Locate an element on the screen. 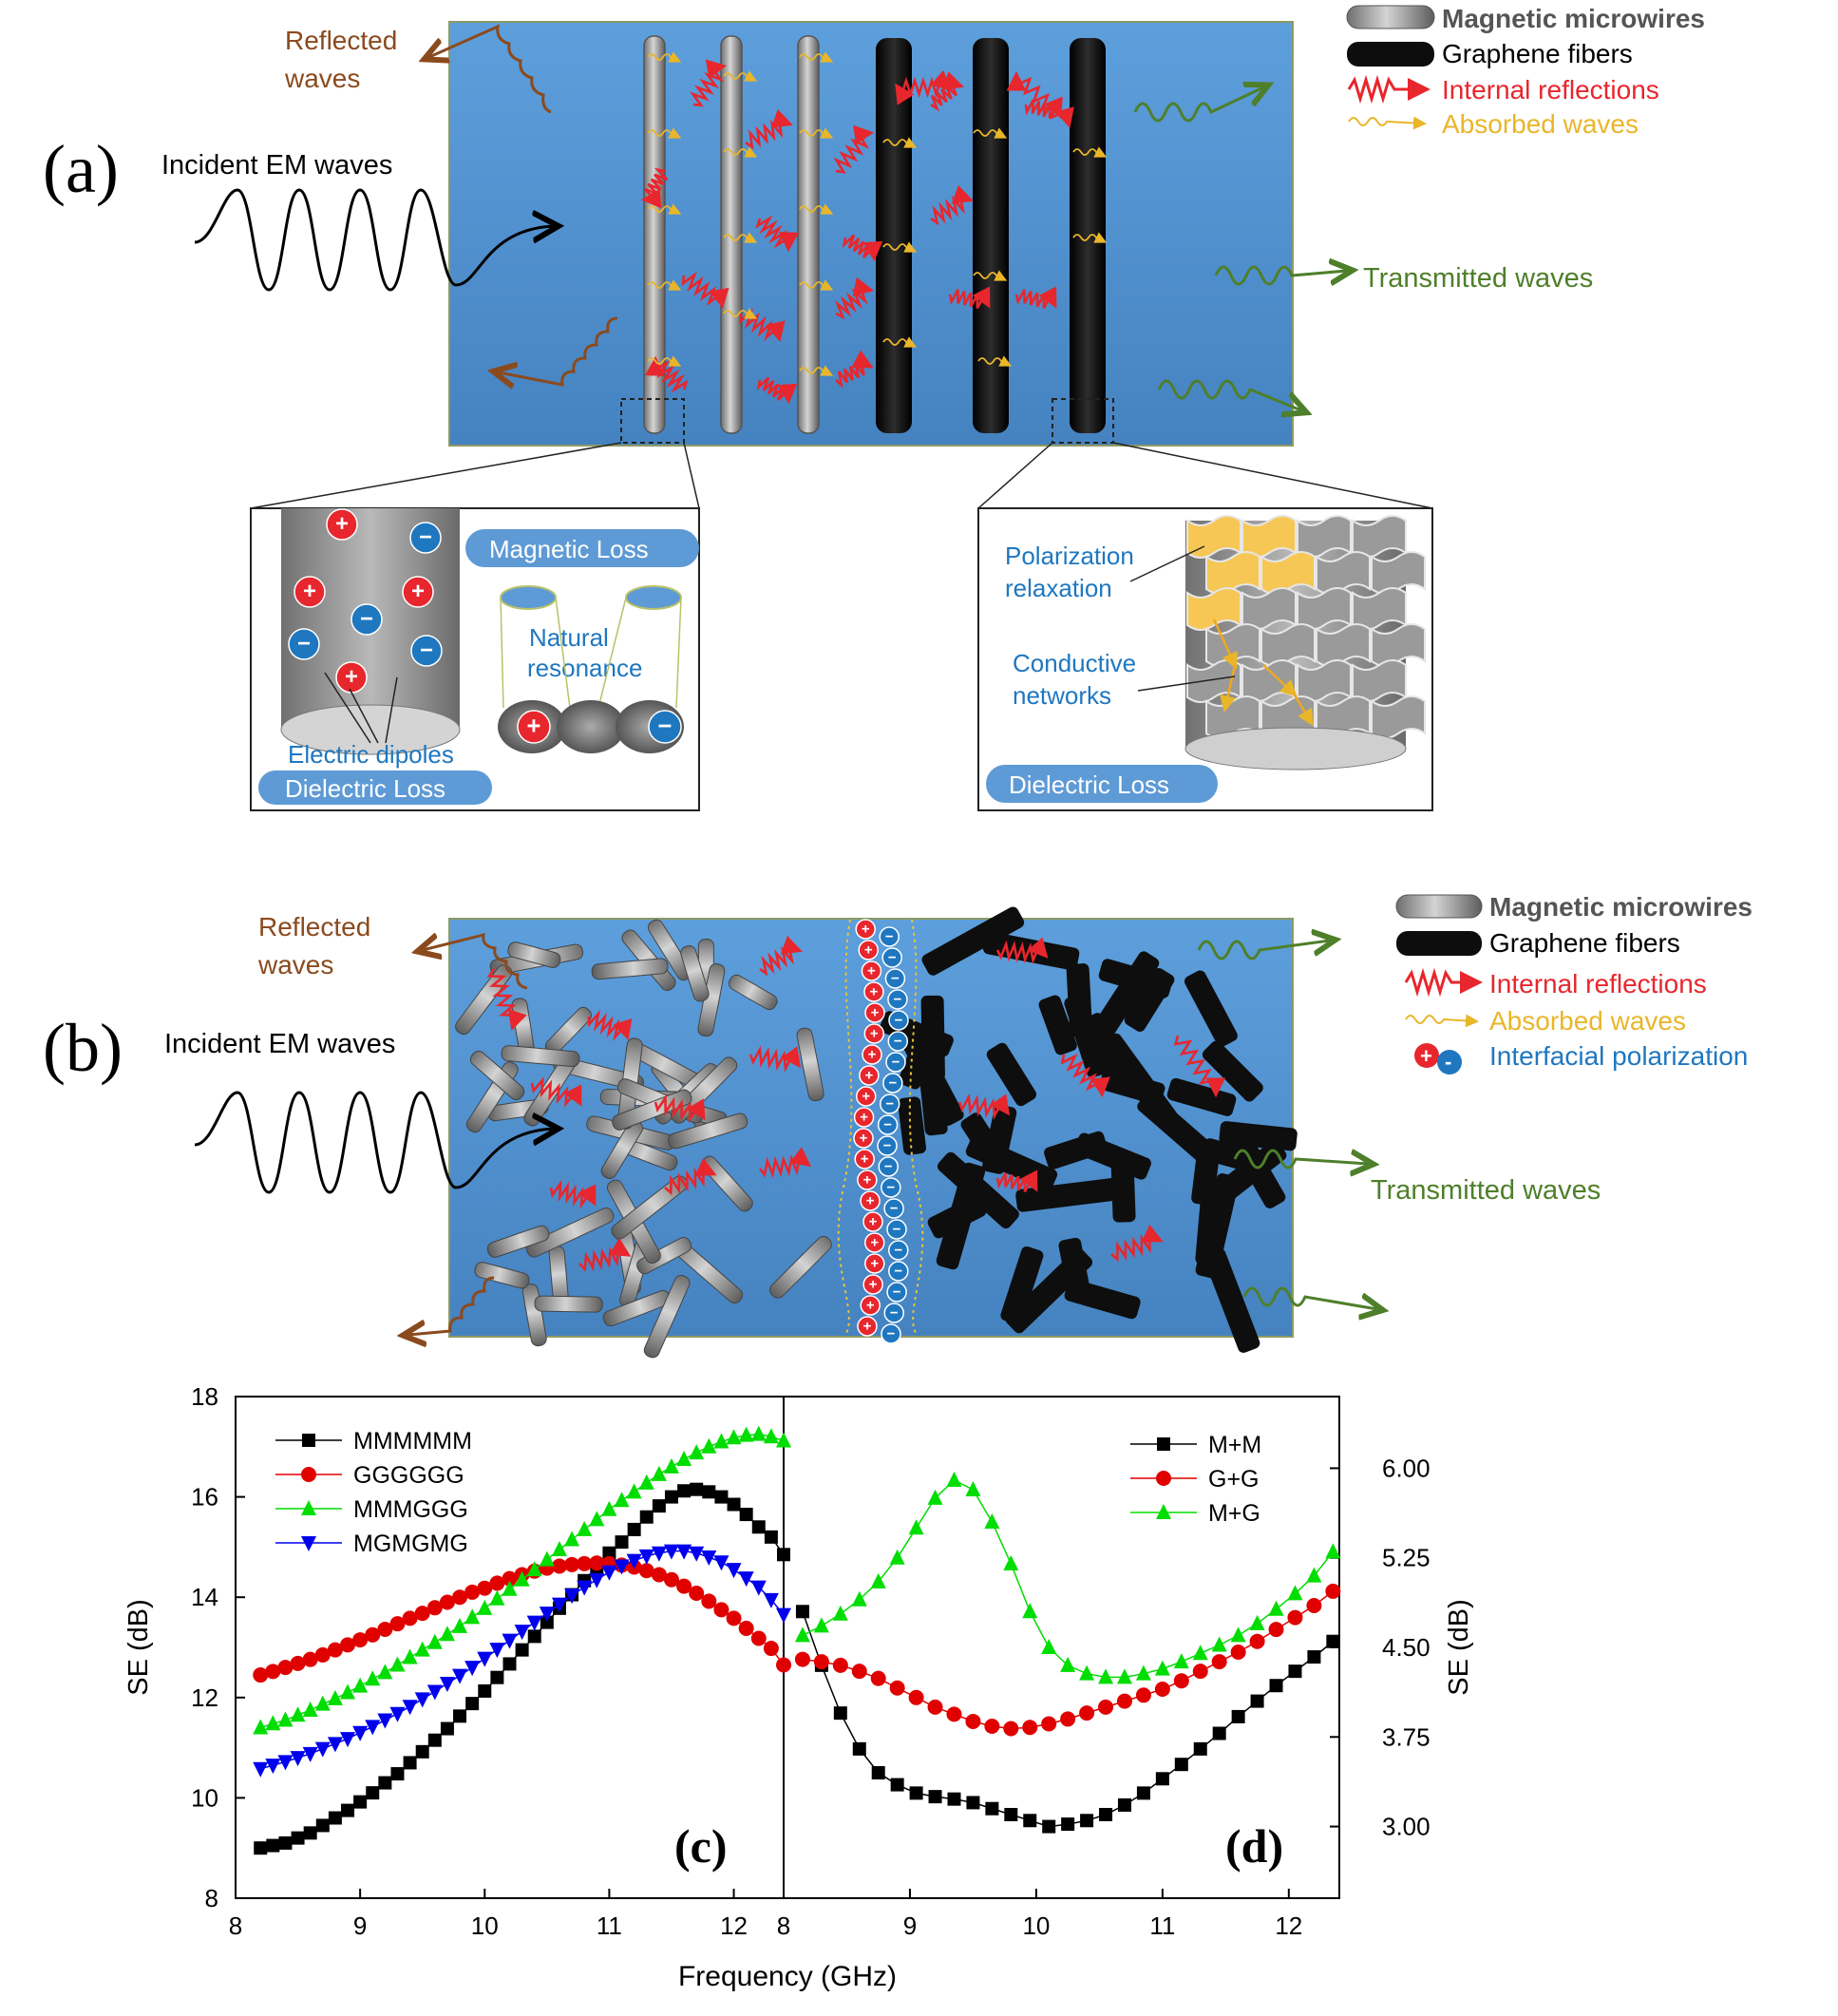 The height and width of the screenshot is (2016, 1838). panel-a-label: (a) is located at coordinates (81, 169).